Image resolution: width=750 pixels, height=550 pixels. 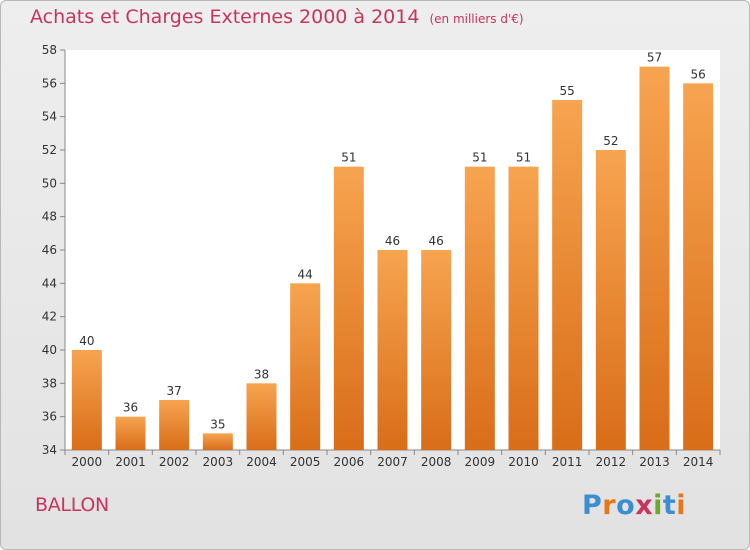 I want to click on y-tick-label: 56, so click(x=49, y=83).